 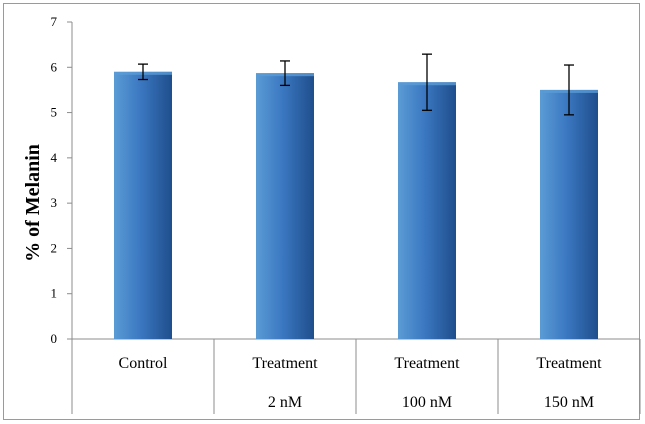 What do you see at coordinates (54, 293) in the screenshot?
I see `y-tick-label: 1` at bounding box center [54, 293].